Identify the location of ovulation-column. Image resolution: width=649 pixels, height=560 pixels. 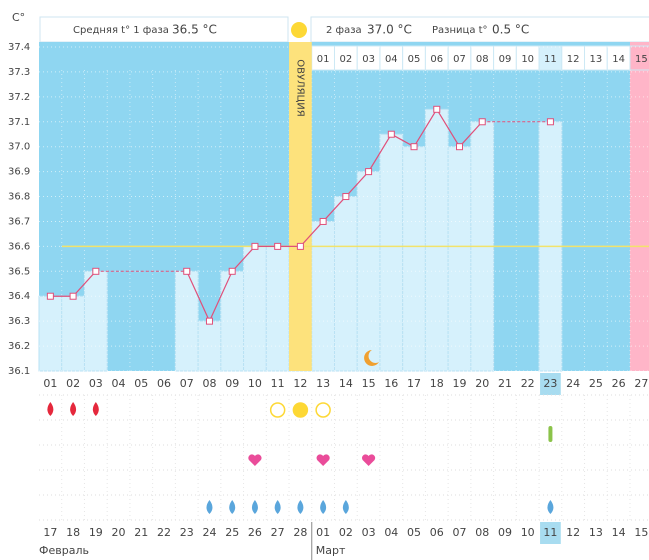
(300, 206).